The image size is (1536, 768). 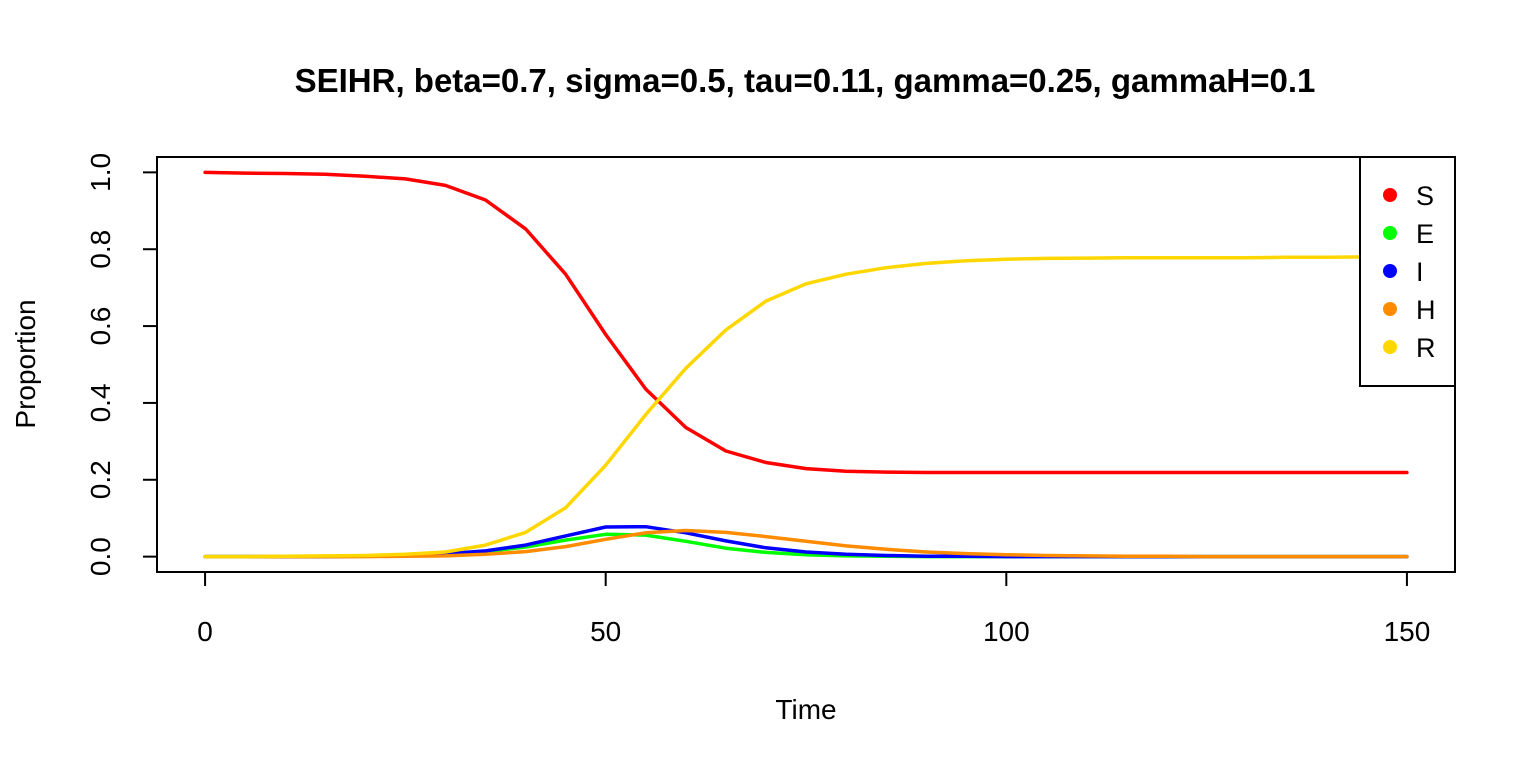 What do you see at coordinates (100, 172) in the screenshot?
I see `y-tick-label: 1.0` at bounding box center [100, 172].